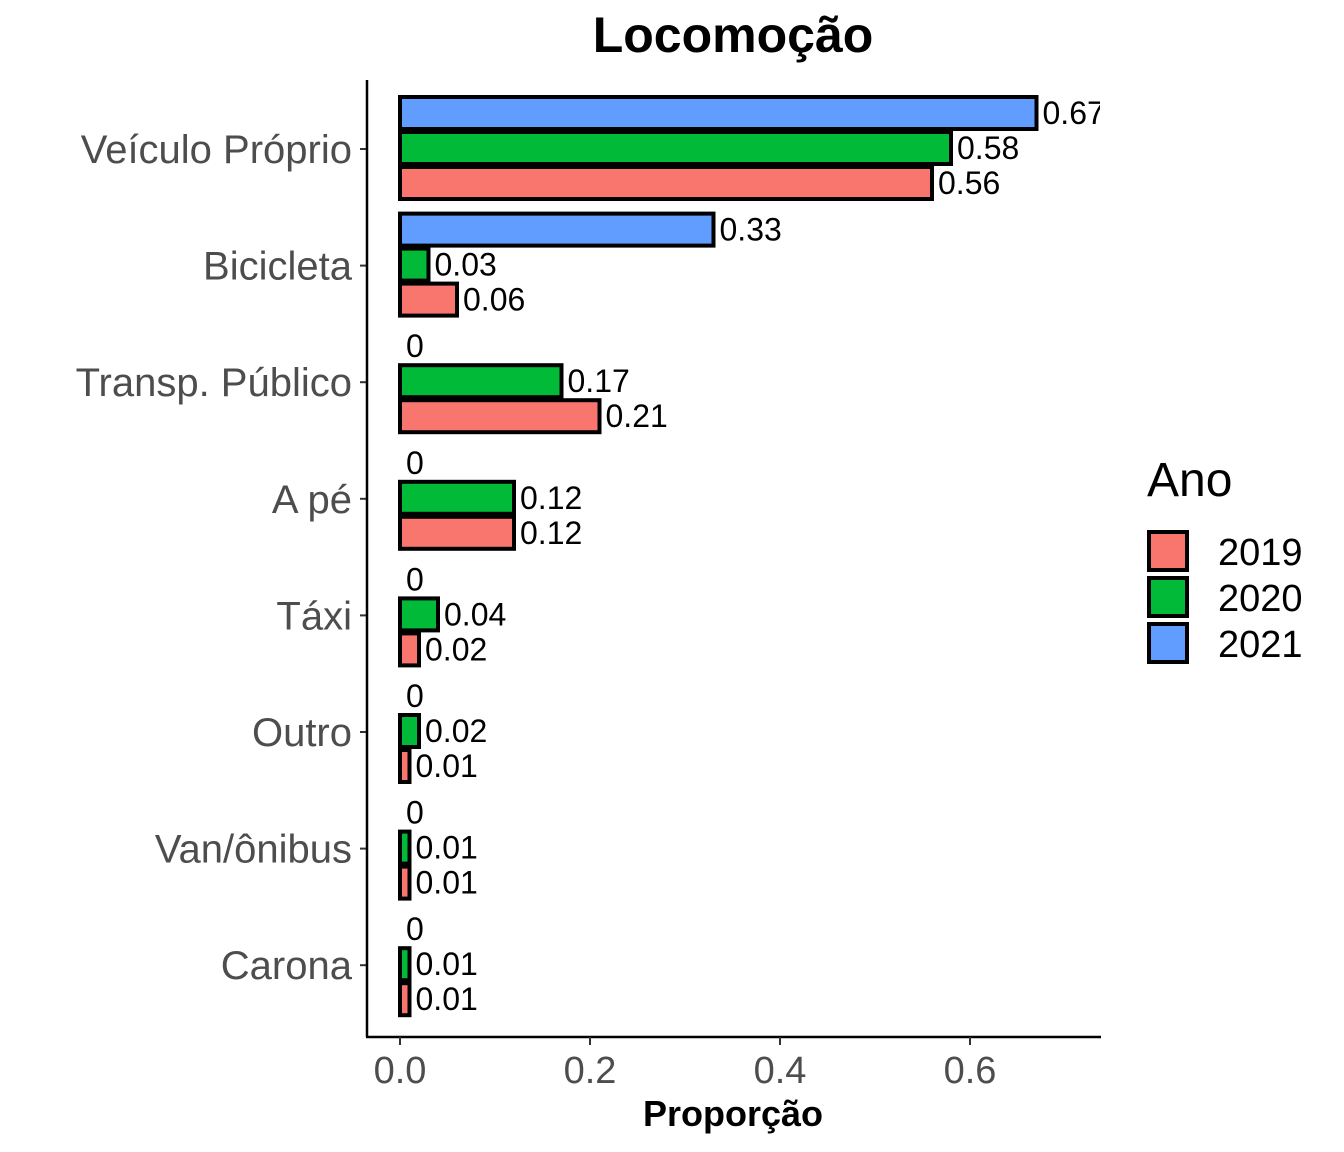 This screenshot has width=1344, height=1152. I want to click on chart-title: Locomoção, so click(733, 35).